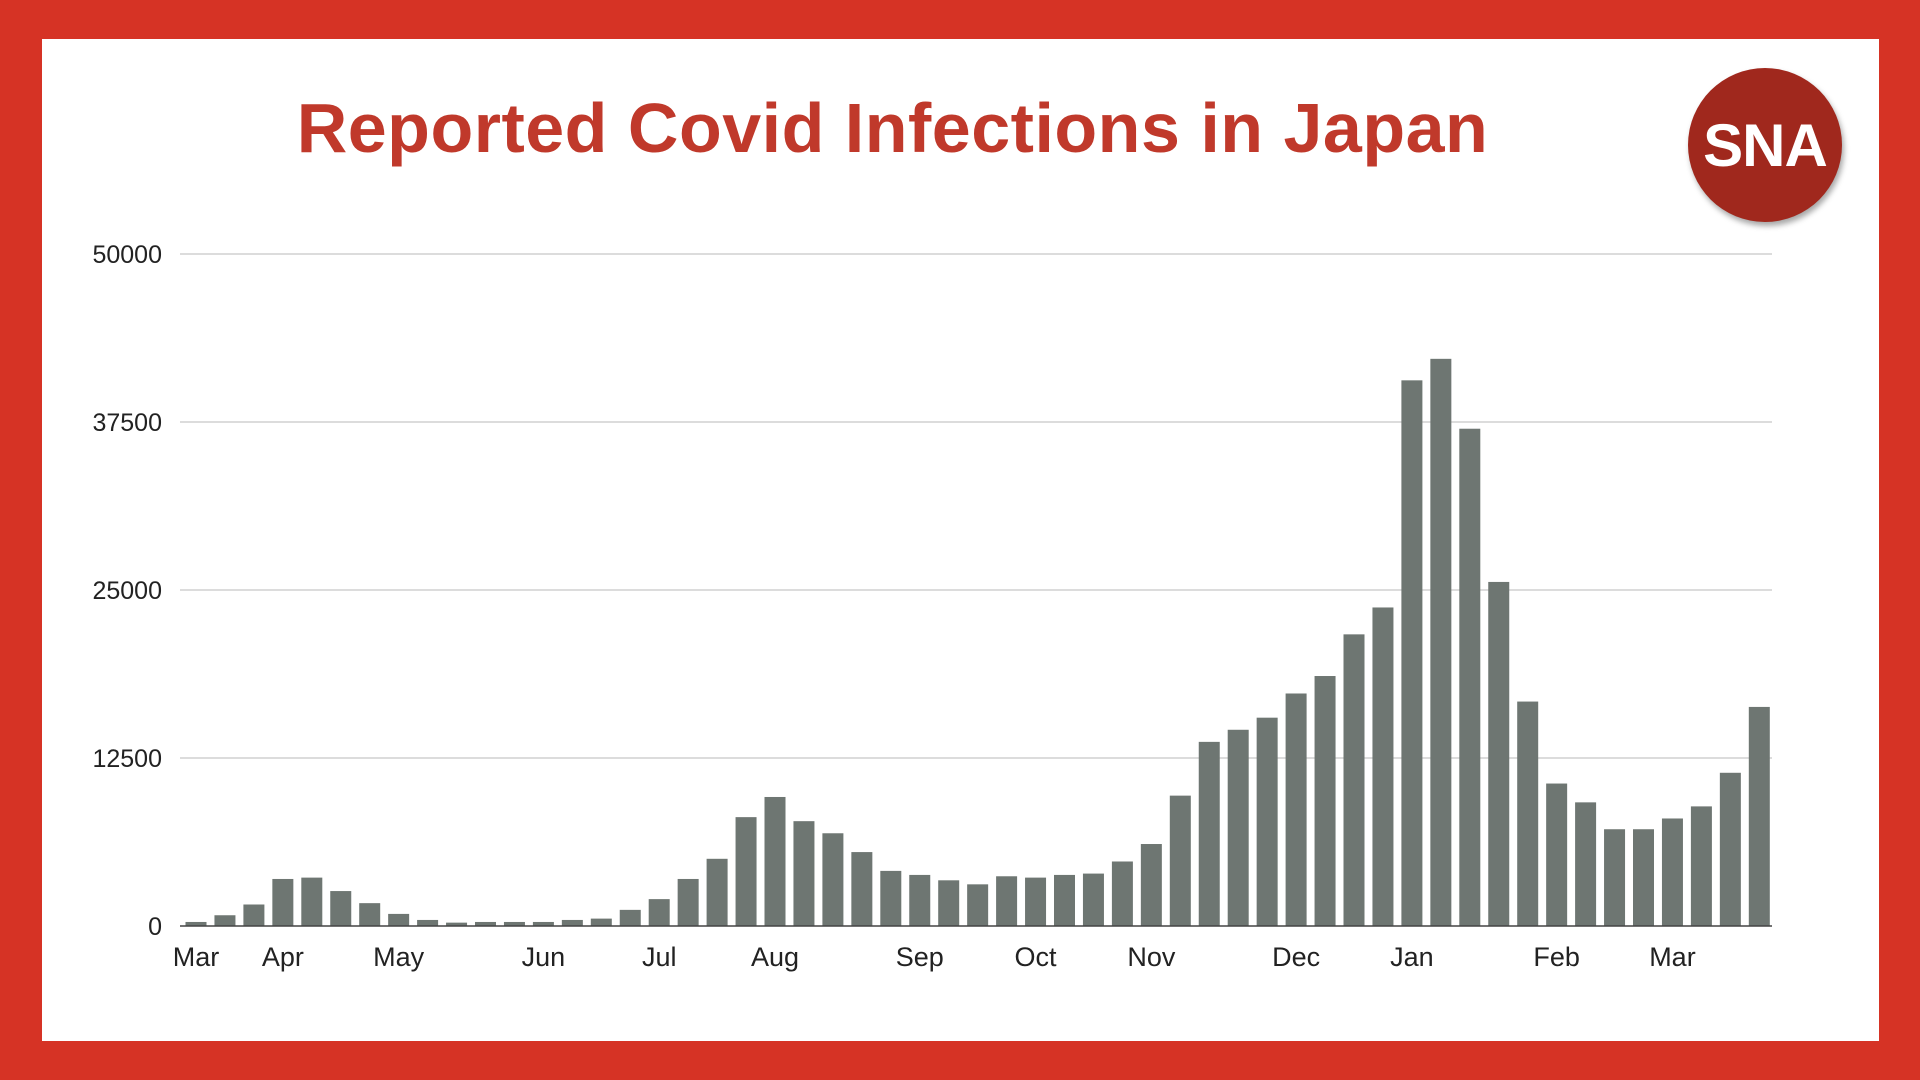 The image size is (1920, 1080). I want to click on y-tick-label: 37500, so click(127, 423).